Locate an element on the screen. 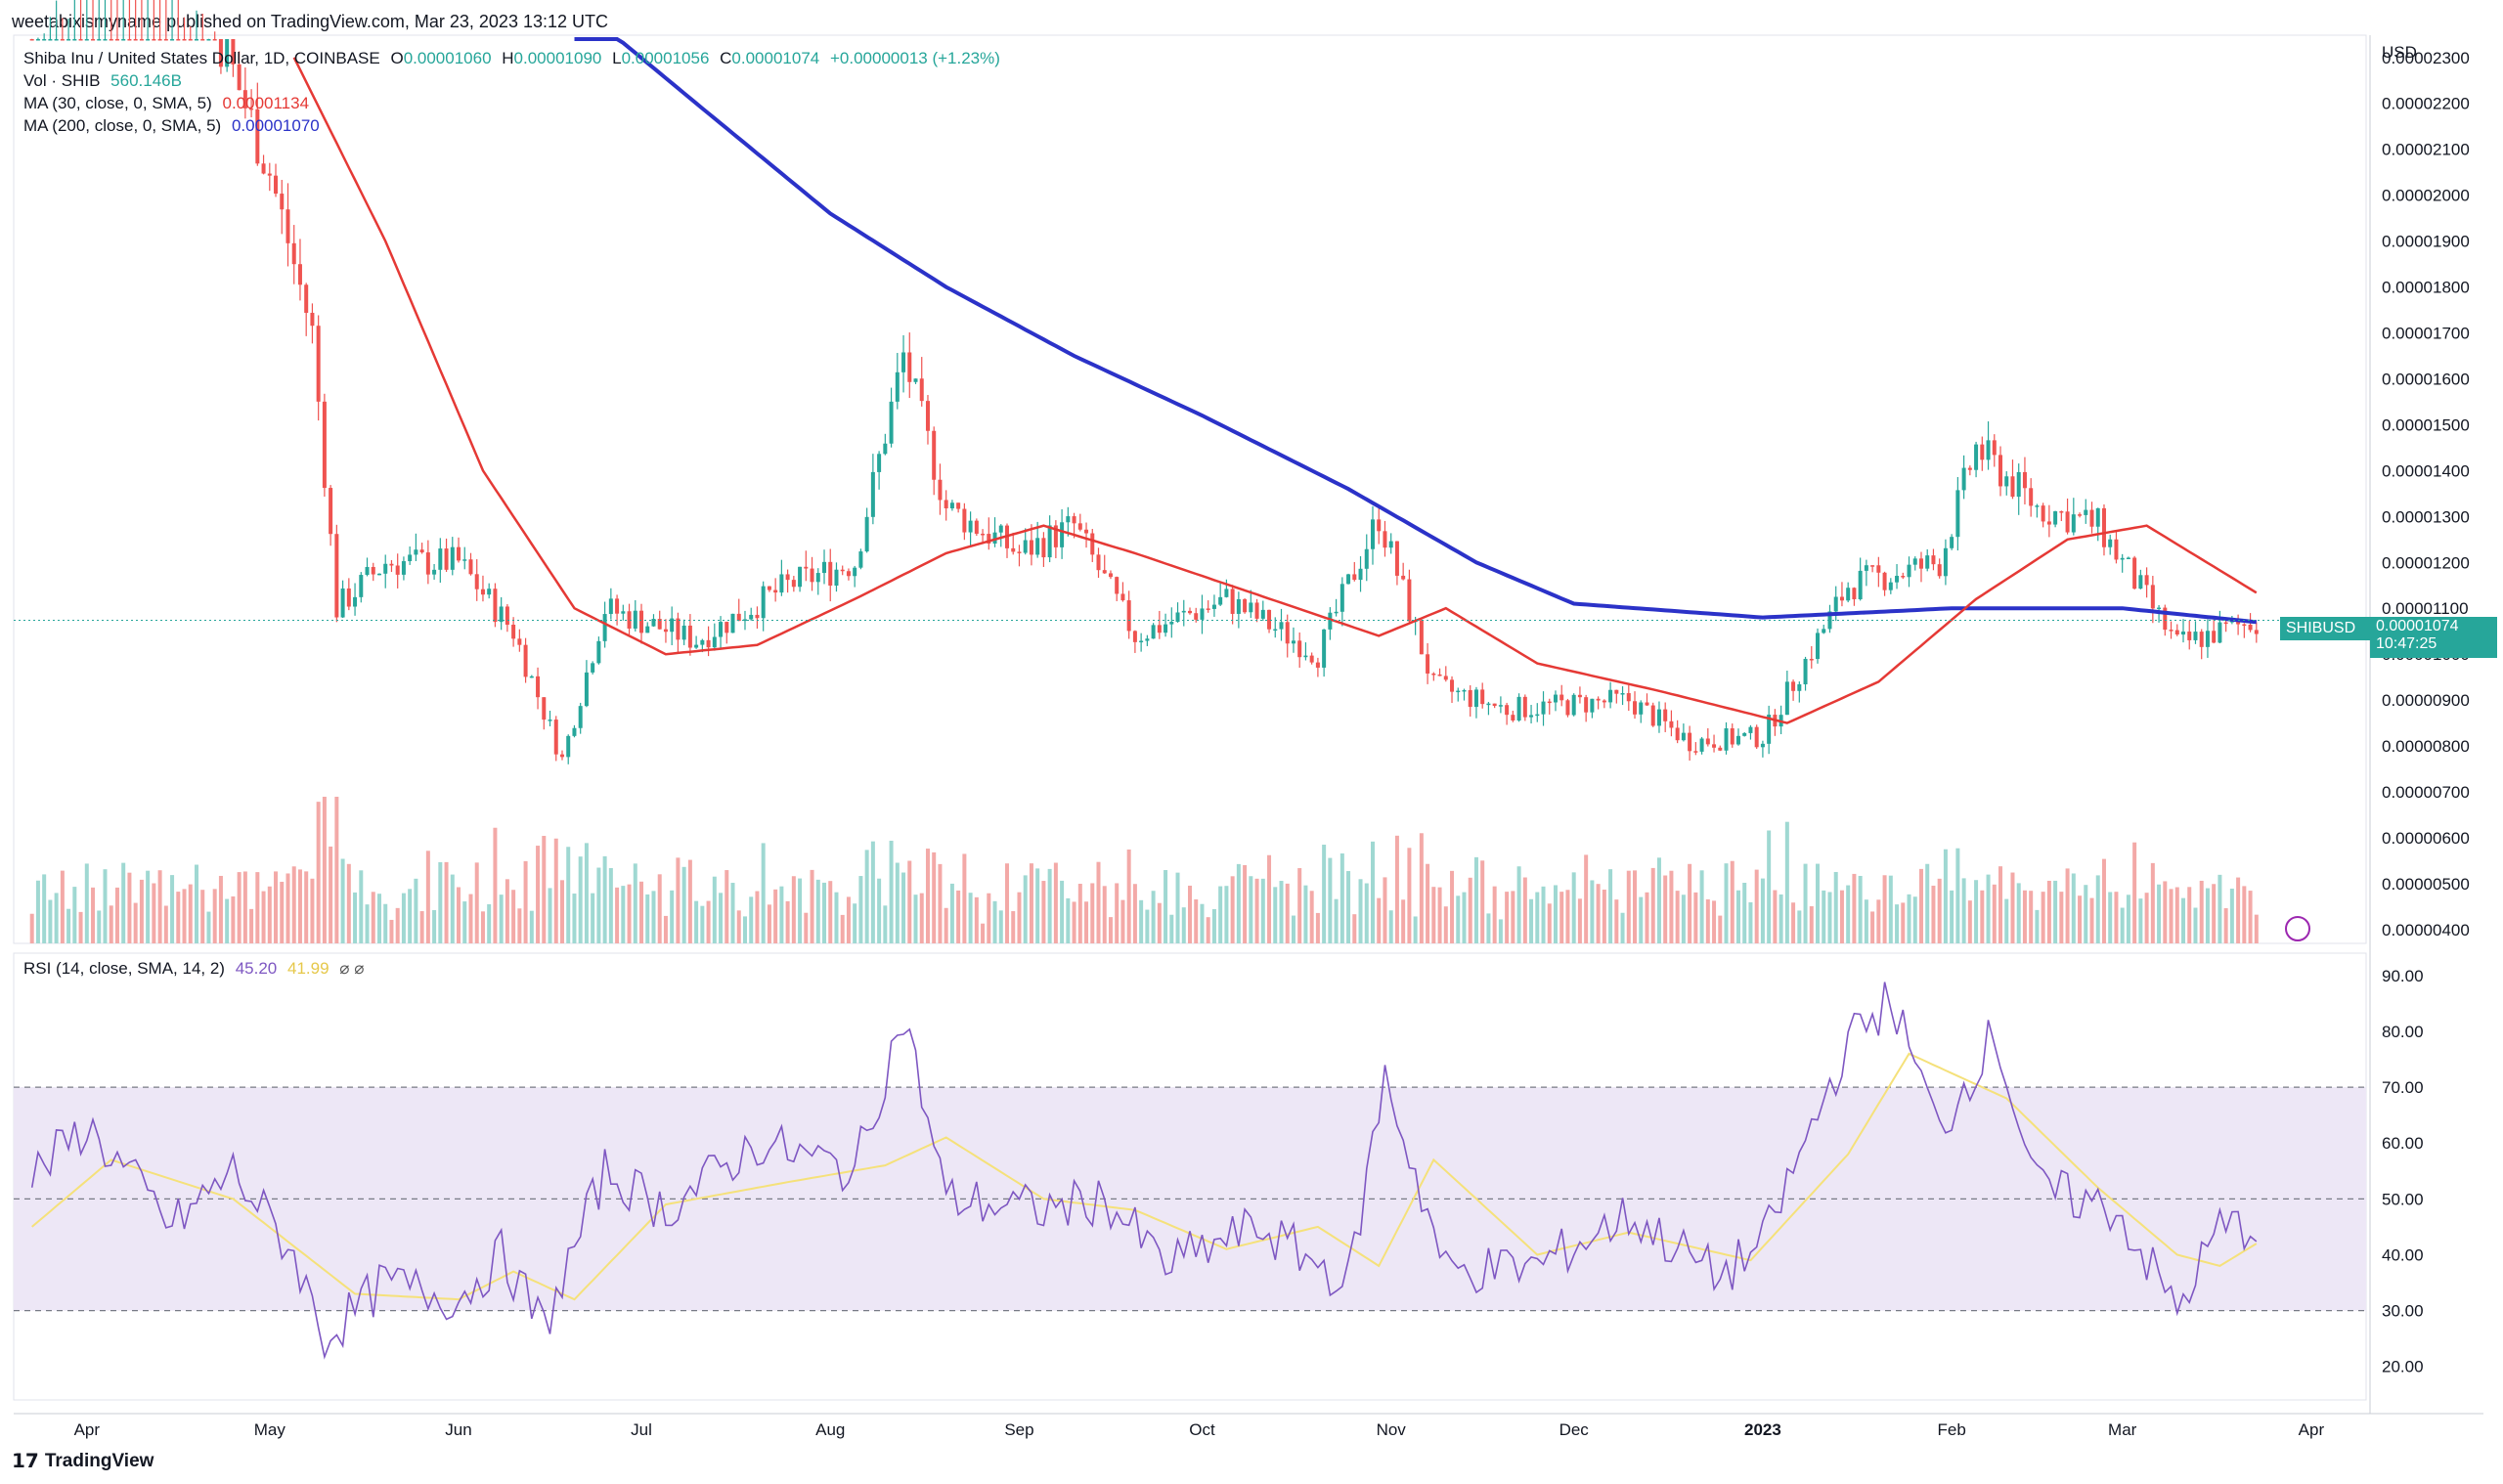  low-label: L is located at coordinates (617, 58).